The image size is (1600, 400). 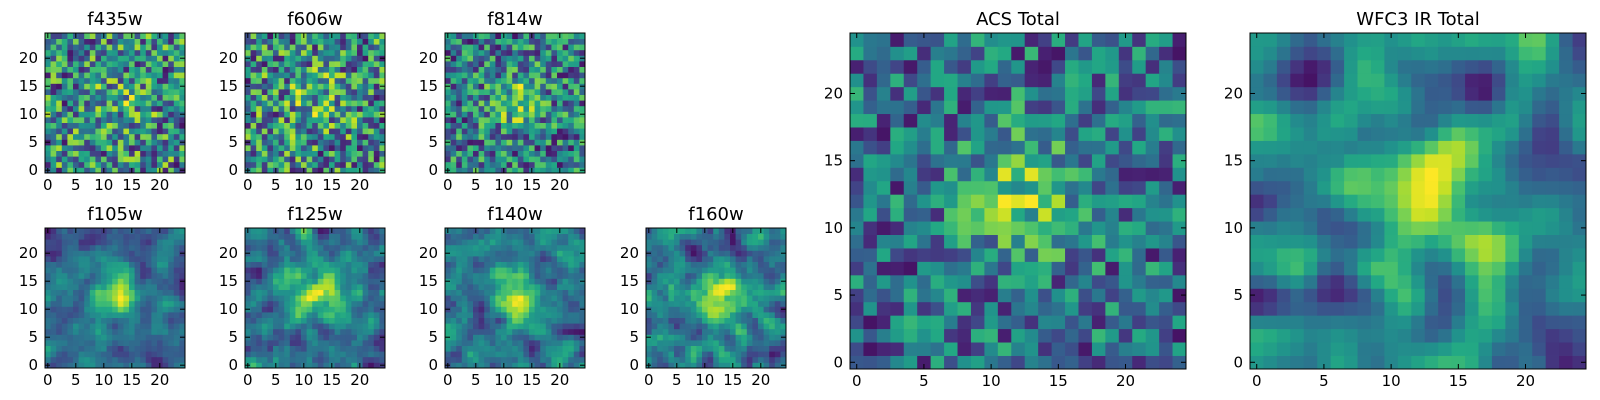 I want to click on x-tick-label: 5, so click(x=76, y=380).